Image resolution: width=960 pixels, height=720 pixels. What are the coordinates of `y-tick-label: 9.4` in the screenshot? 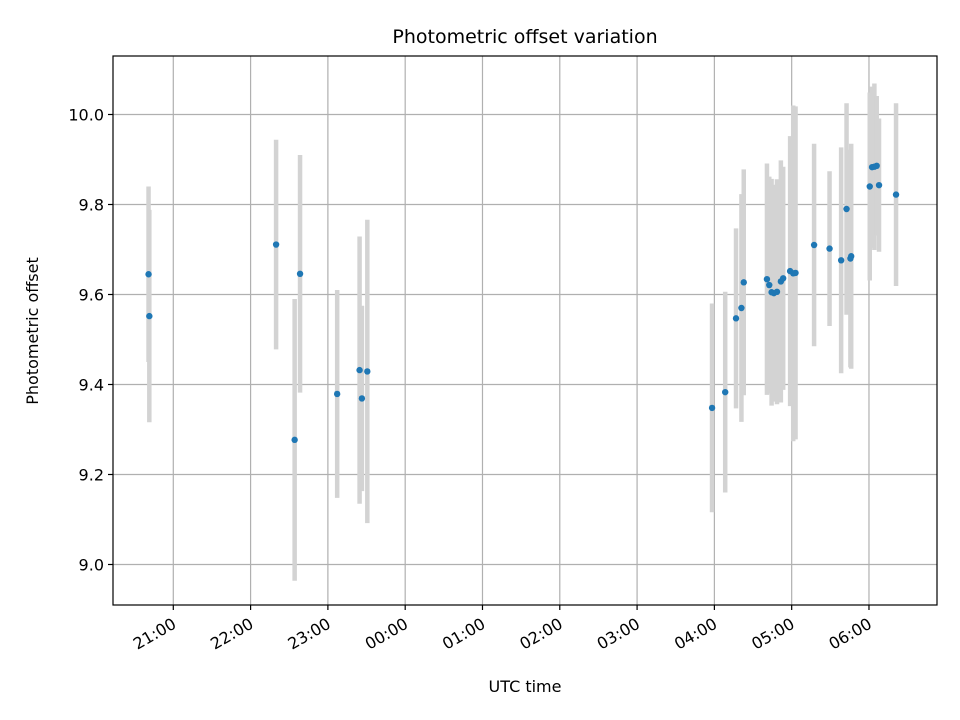 It's located at (91, 385).